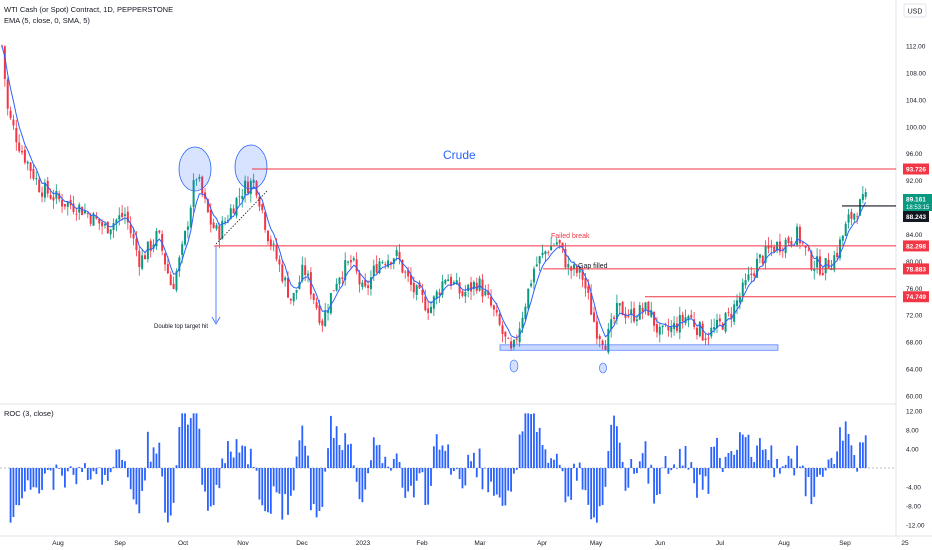 Image resolution: width=932 pixels, height=550 pixels. What do you see at coordinates (914, 316) in the screenshot?
I see `price-tick-label: 72.00` at bounding box center [914, 316].